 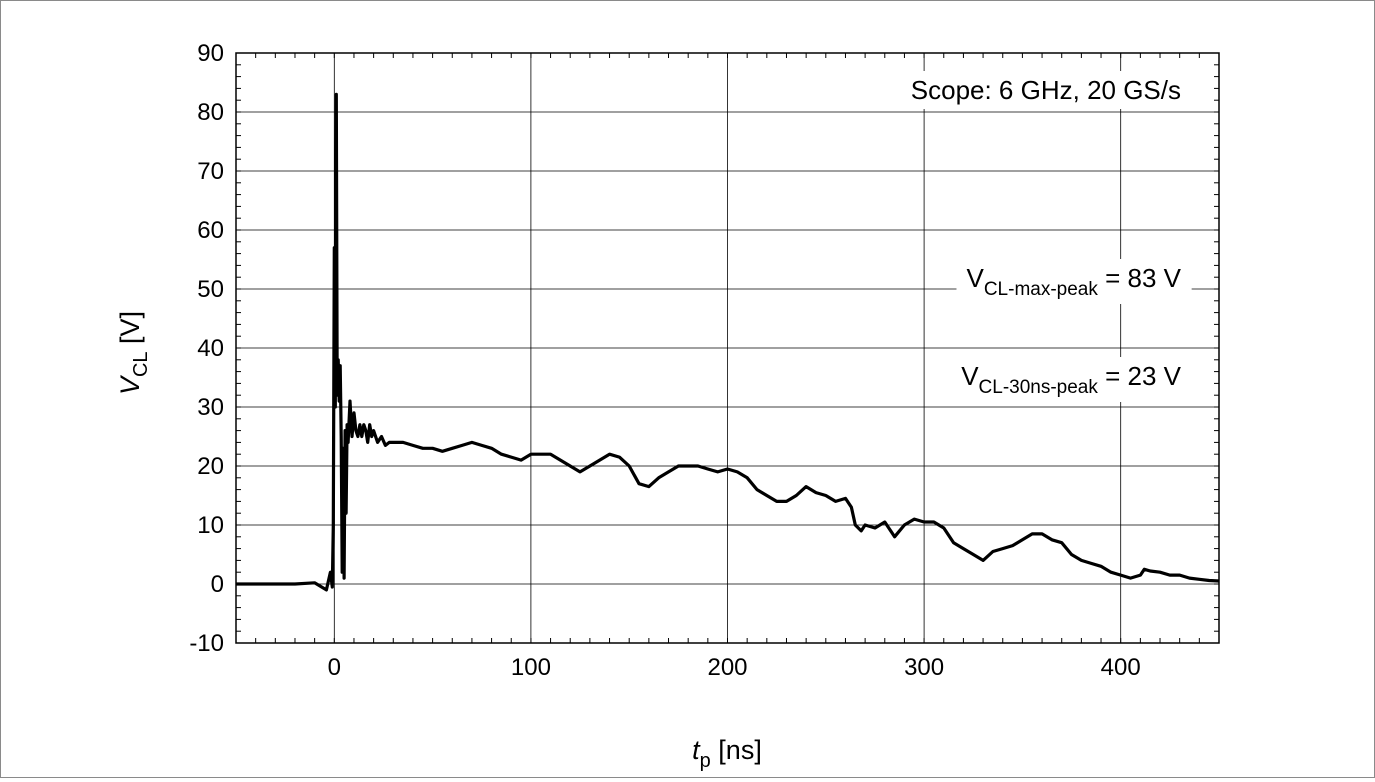 What do you see at coordinates (975, 278) in the screenshot?
I see `vmax-symbol: V` at bounding box center [975, 278].